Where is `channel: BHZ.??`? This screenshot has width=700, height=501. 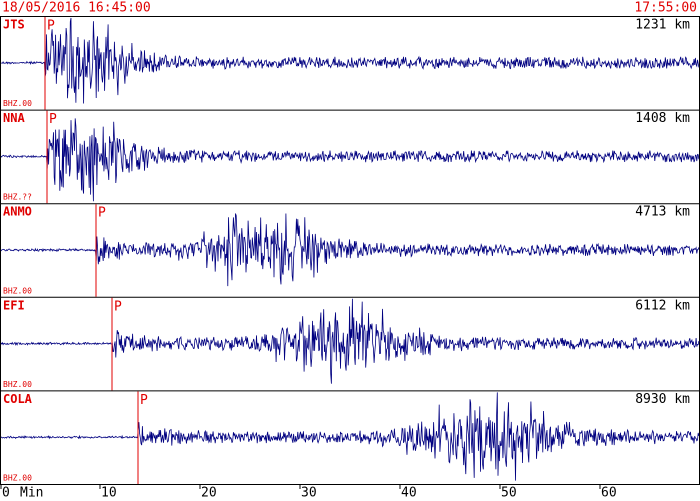
channel: BHZ.?? is located at coordinates (17, 197).